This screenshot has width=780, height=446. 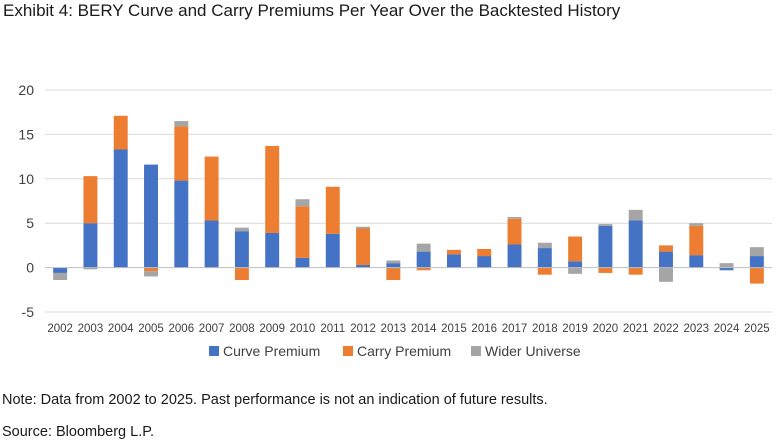 What do you see at coordinates (78, 432) in the screenshot?
I see `source-line: Source: Bloomberg L.P.` at bounding box center [78, 432].